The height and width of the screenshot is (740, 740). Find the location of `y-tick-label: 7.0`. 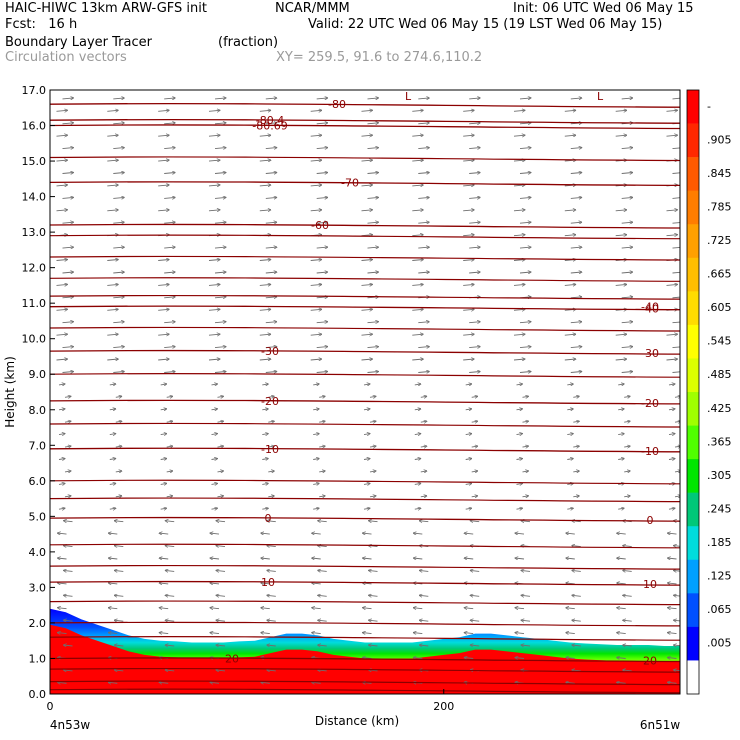

y-tick-label: 7.0 is located at coordinates (38, 445).